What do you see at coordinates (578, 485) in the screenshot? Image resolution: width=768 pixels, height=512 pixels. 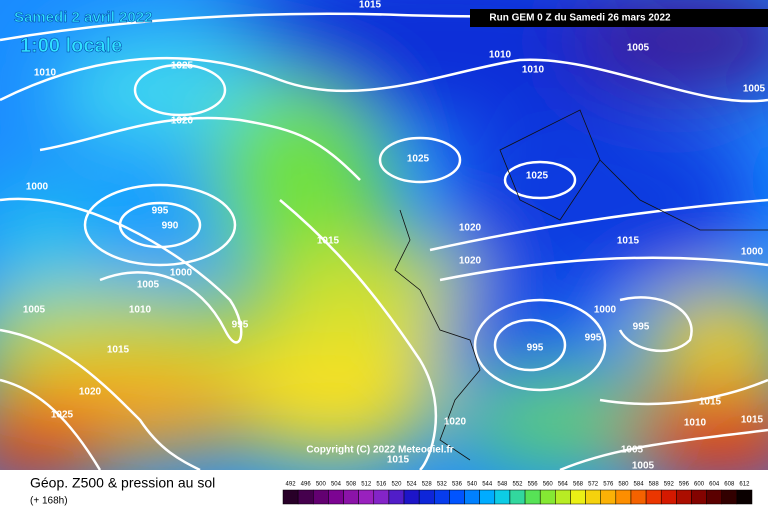 I see `legend-label: 568` at bounding box center [578, 485].